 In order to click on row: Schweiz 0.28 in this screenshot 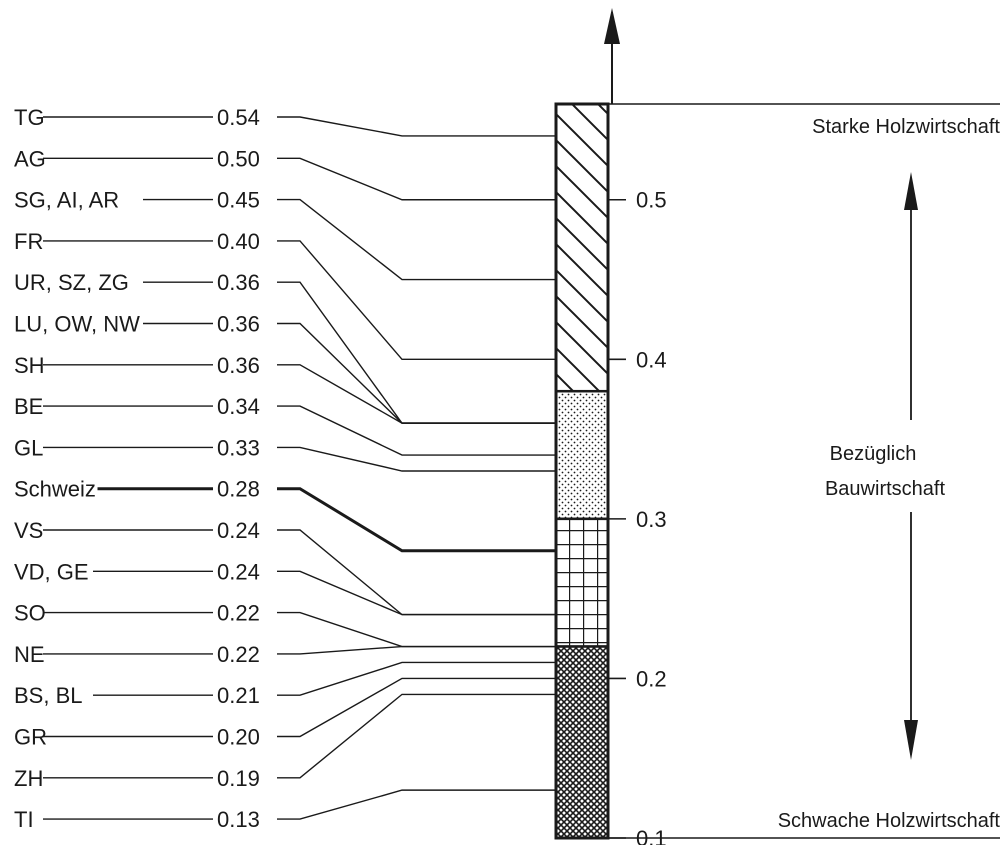, I will do `click(285, 515)`.